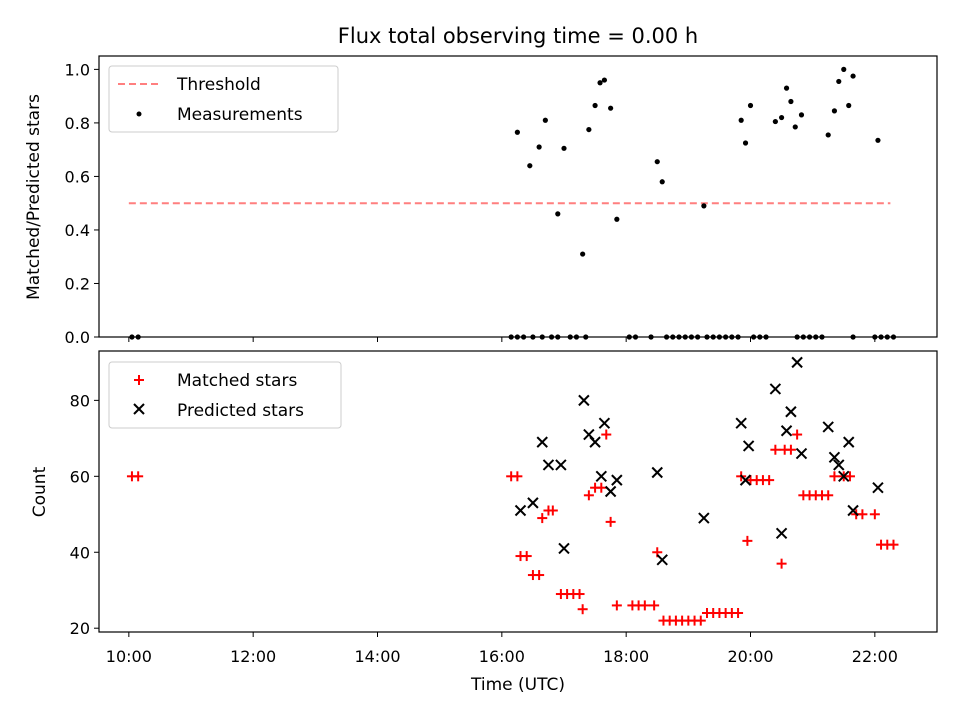  What do you see at coordinates (40, 491) in the screenshot?
I see `bottom-y-axis-label: Count` at bounding box center [40, 491].